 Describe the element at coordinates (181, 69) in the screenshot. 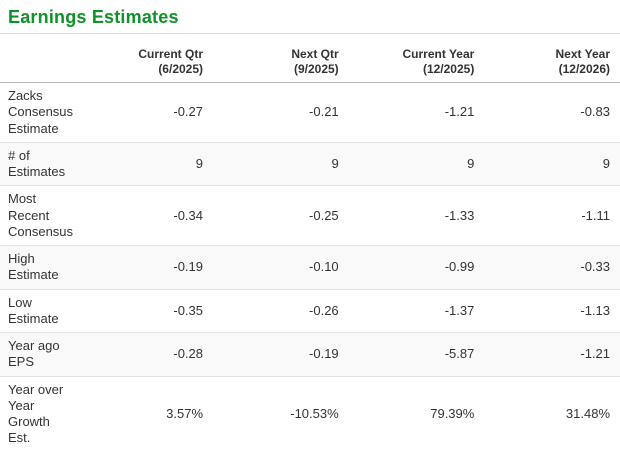

I see `column-header-period: (6/2025)` at that location.